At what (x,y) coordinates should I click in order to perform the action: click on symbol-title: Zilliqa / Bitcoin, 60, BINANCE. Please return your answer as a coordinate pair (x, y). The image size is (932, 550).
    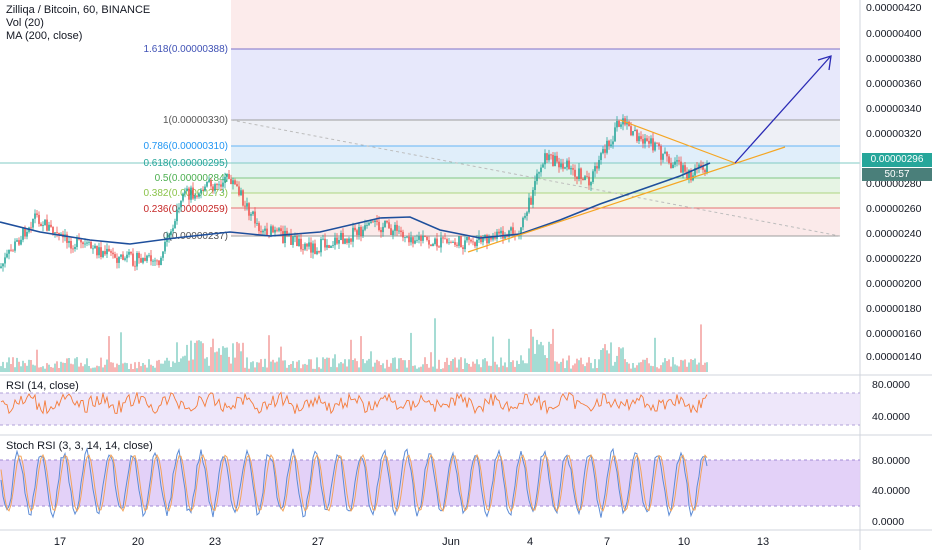
    Looking at the image, I should click on (78, 10).